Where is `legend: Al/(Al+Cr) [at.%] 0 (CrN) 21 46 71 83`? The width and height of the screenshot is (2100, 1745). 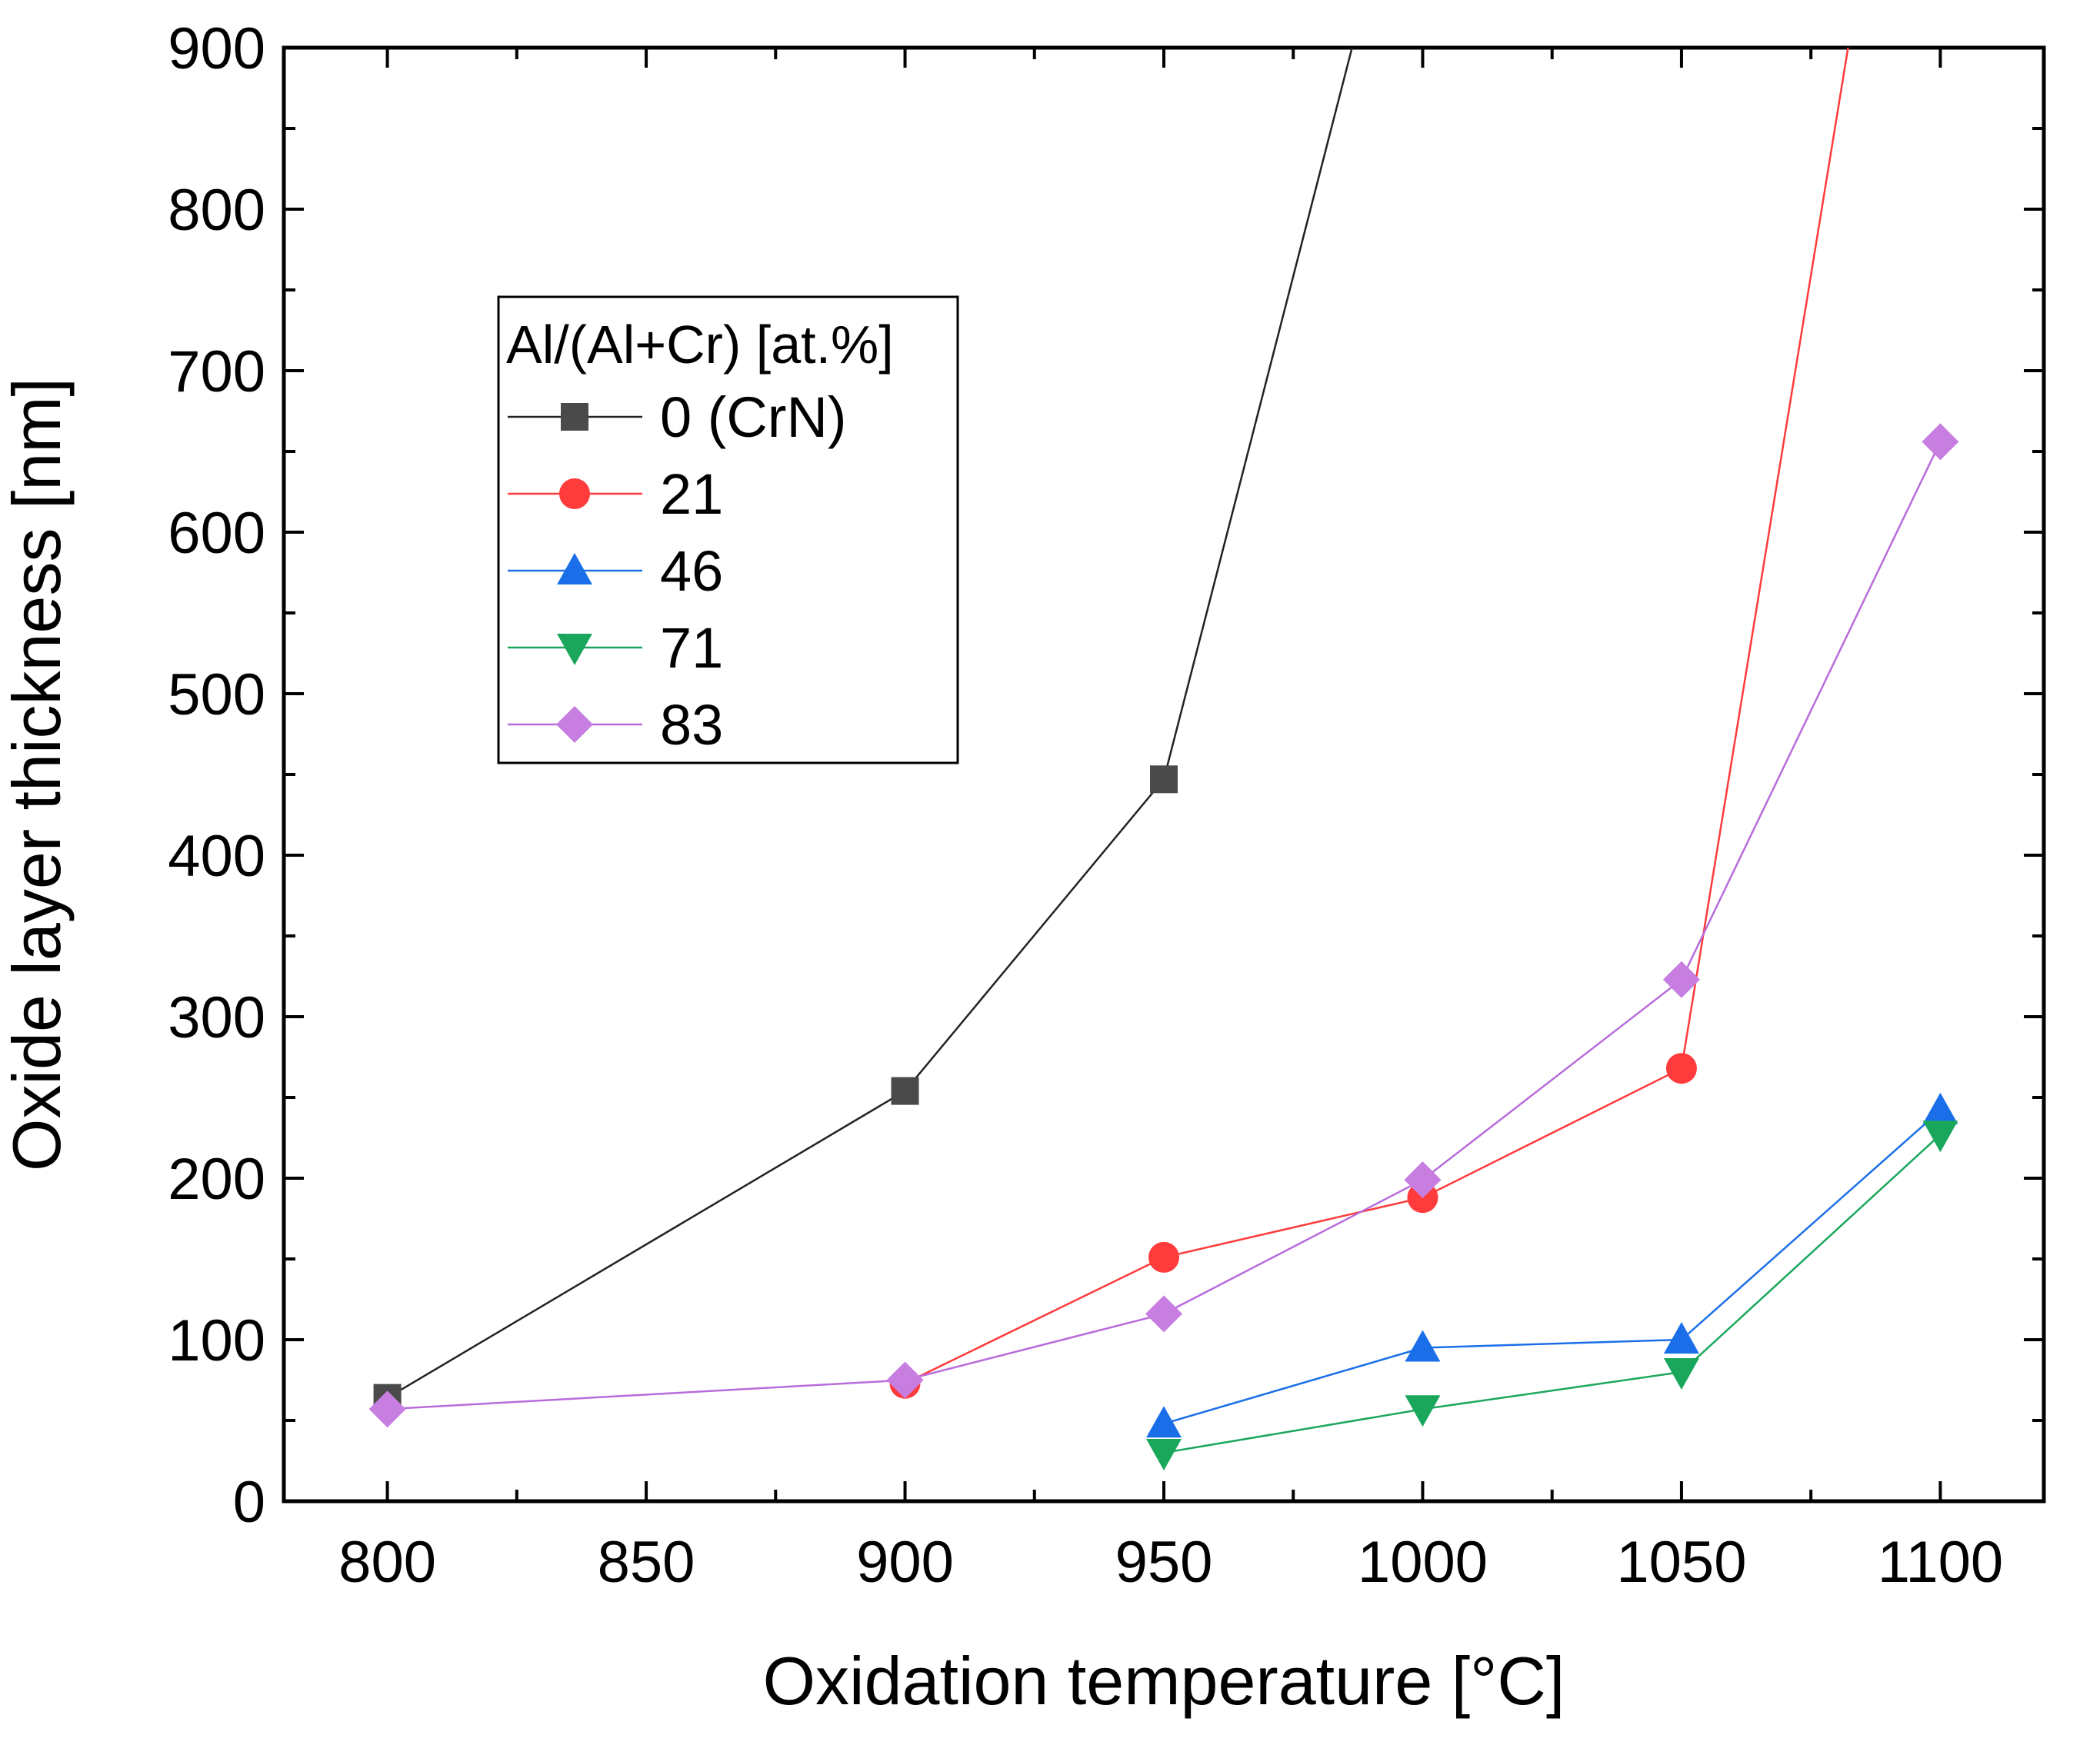 legend: Al/(Al+Cr) [at.%] 0 (CrN) 21 46 71 83 is located at coordinates (728, 529).